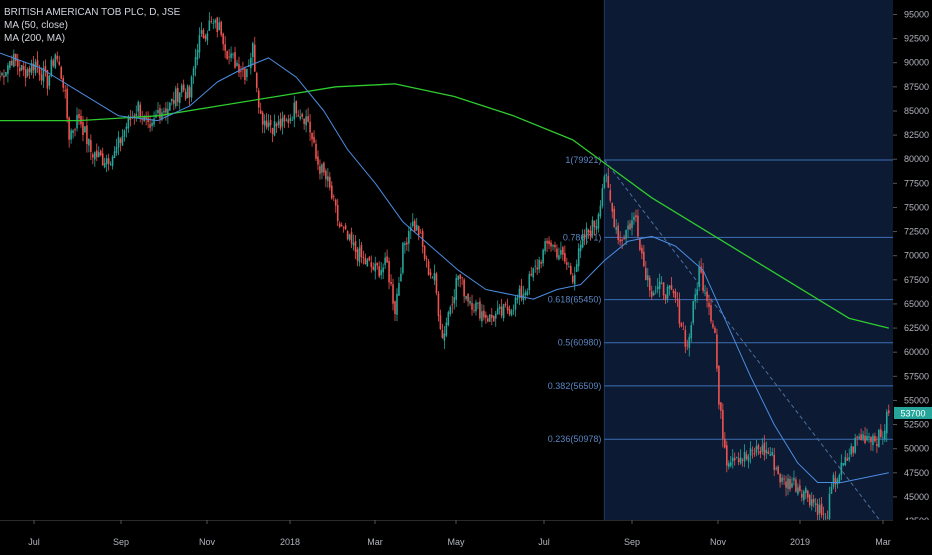  Describe the element at coordinates (912, 413) in the screenshot. I see `last-price-label: 53700` at that location.